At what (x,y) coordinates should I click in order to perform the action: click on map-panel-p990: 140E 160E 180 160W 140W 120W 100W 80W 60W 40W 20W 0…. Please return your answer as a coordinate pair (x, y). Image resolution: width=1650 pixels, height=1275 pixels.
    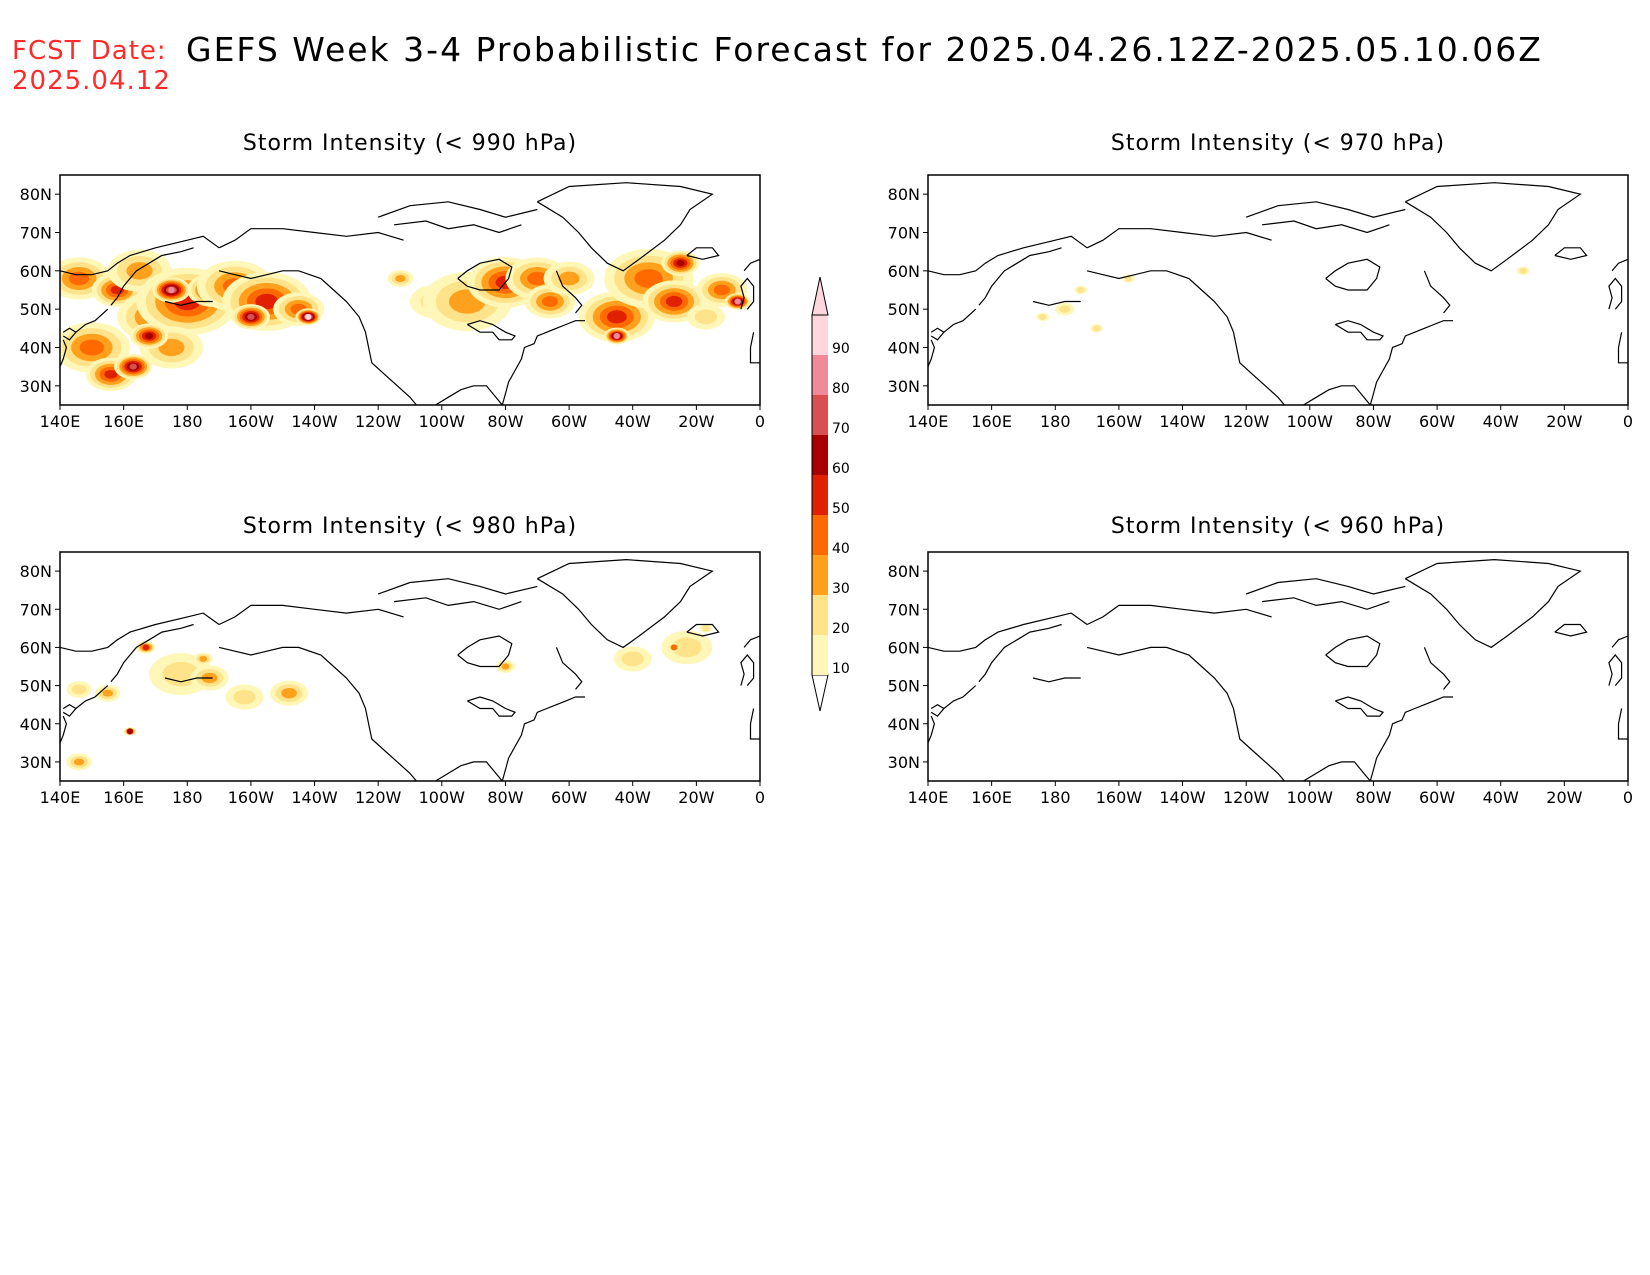
    Looking at the image, I should click on (392, 302).